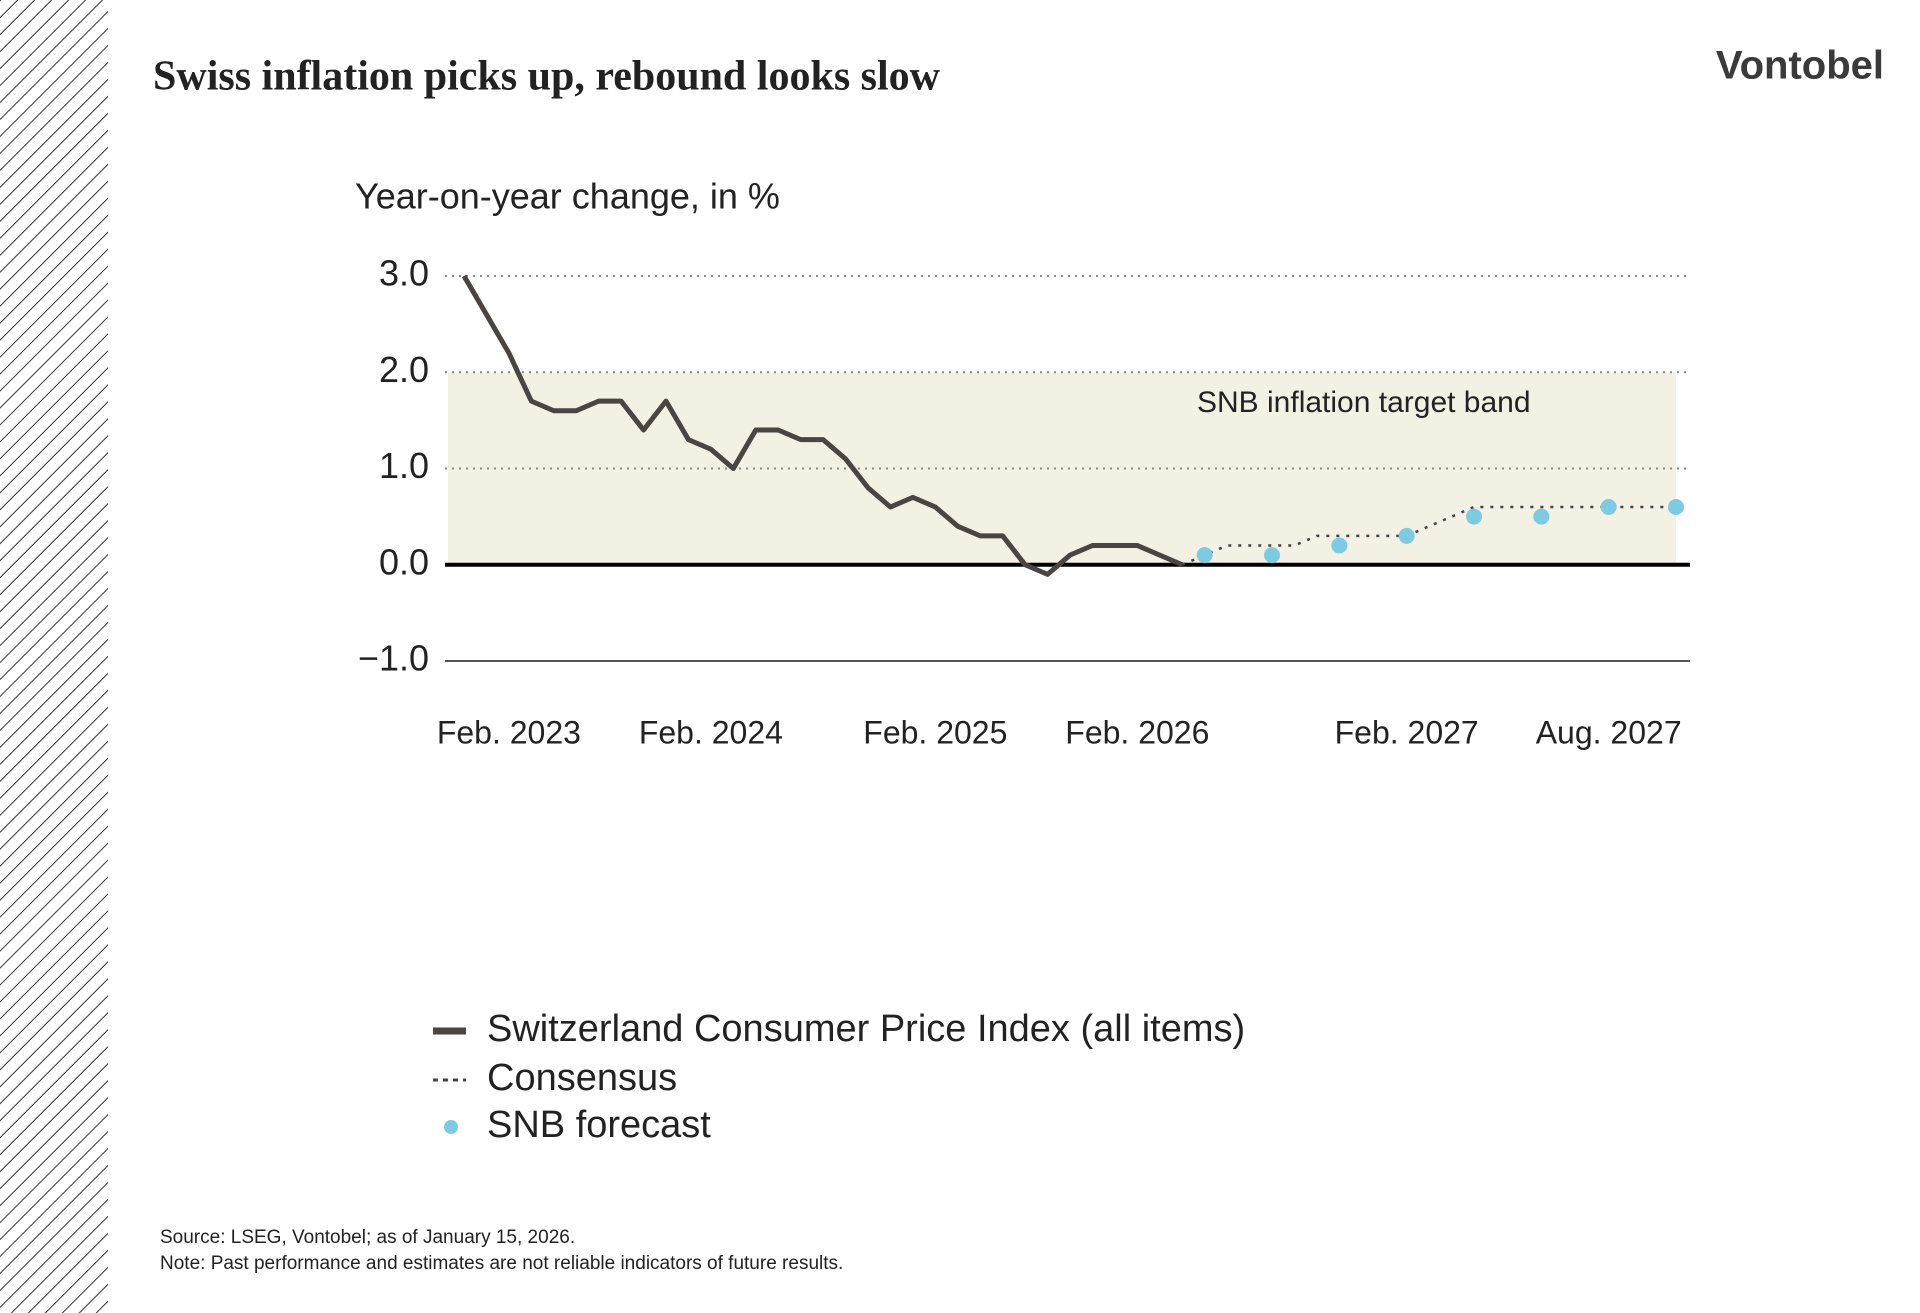 The width and height of the screenshot is (1920, 1313). Describe the element at coordinates (599, 1125) in the screenshot. I see `legend-label: SNB forecast` at that location.